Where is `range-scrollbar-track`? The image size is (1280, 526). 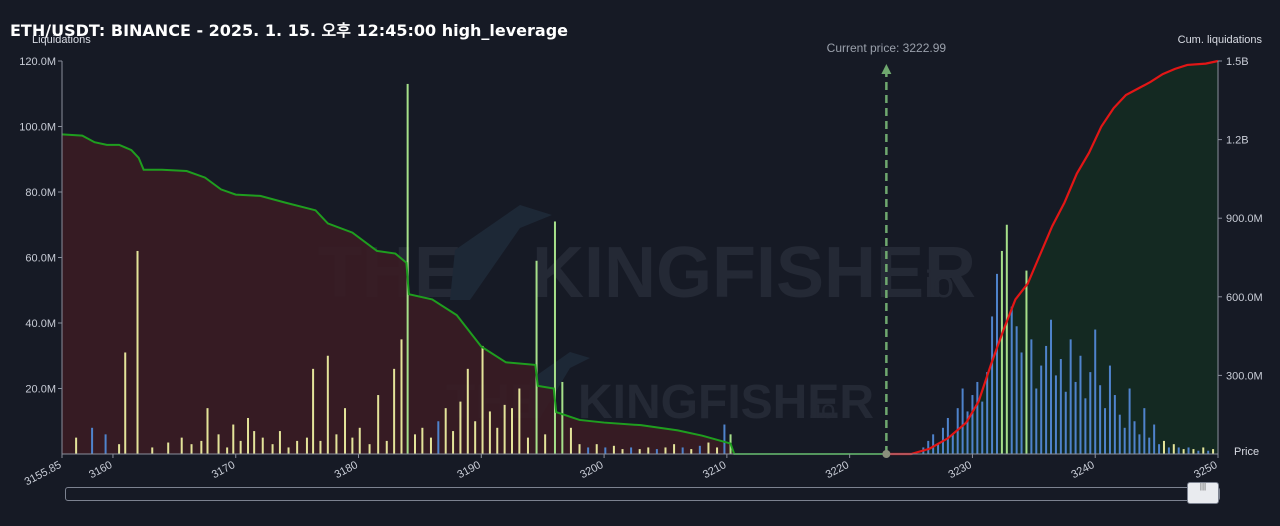
range-scrollbar-track is located at coordinates (642, 494).